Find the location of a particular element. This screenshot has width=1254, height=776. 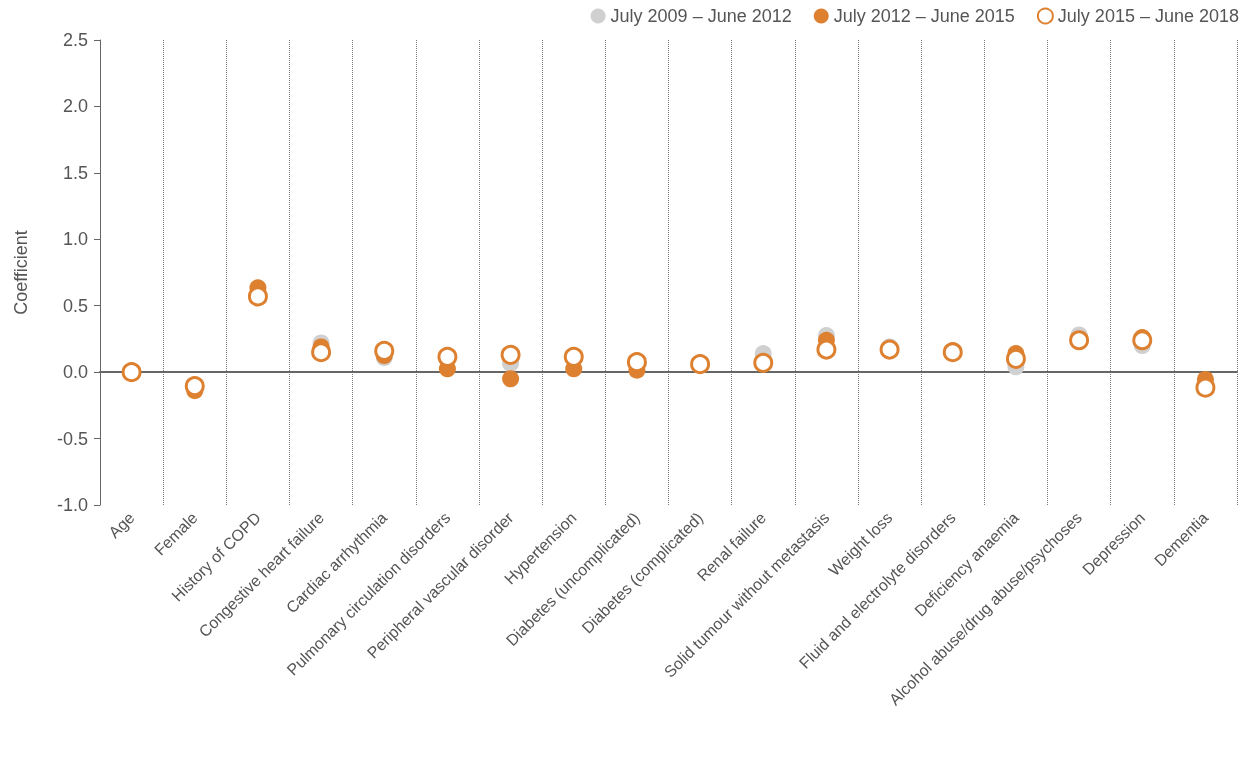

y-tick-label: -0.5 is located at coordinates (72, 438).